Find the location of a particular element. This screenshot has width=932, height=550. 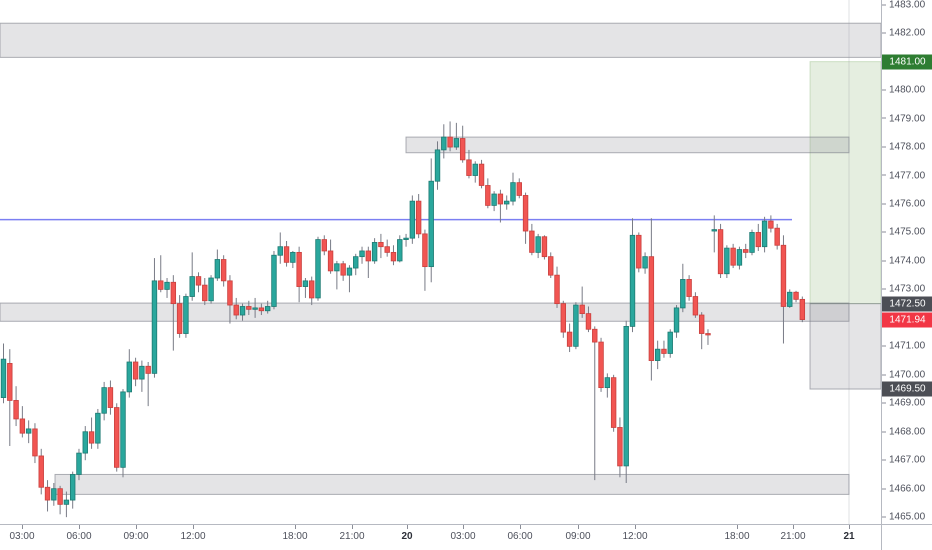

zone-top-price-badge: 1472.50 is located at coordinates (907, 304).